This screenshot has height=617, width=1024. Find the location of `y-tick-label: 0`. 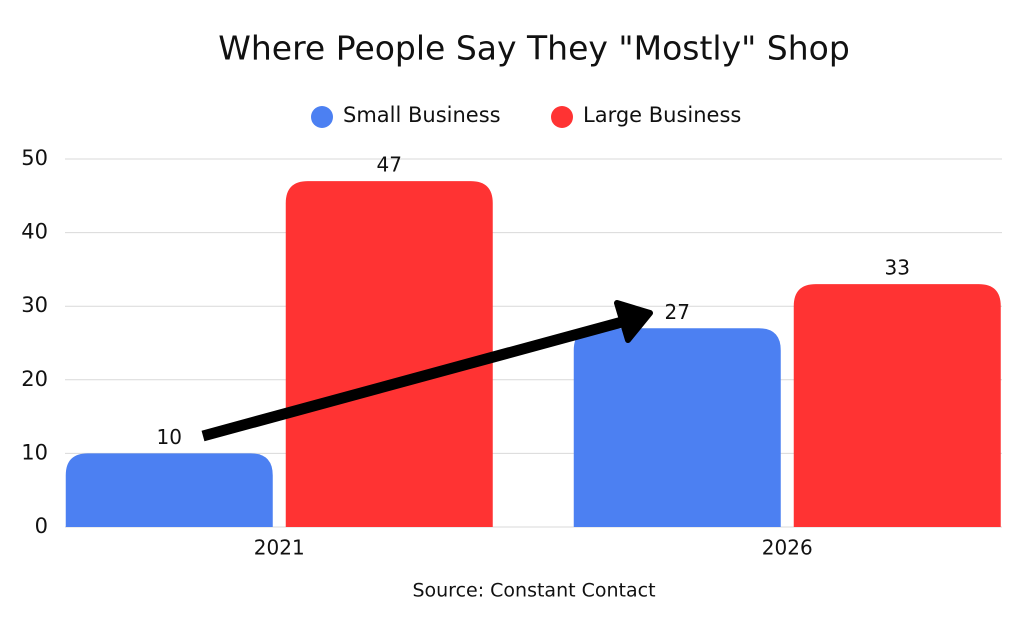

y-tick-label: 0 is located at coordinates (41, 526).